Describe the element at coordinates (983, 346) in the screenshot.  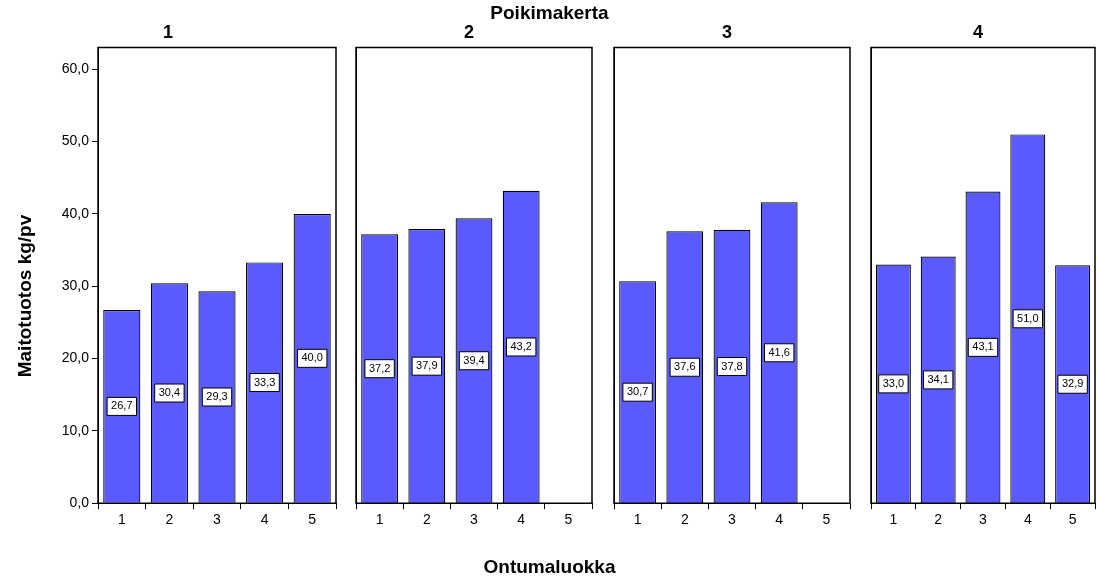
I see `data-label: 43,1` at that location.